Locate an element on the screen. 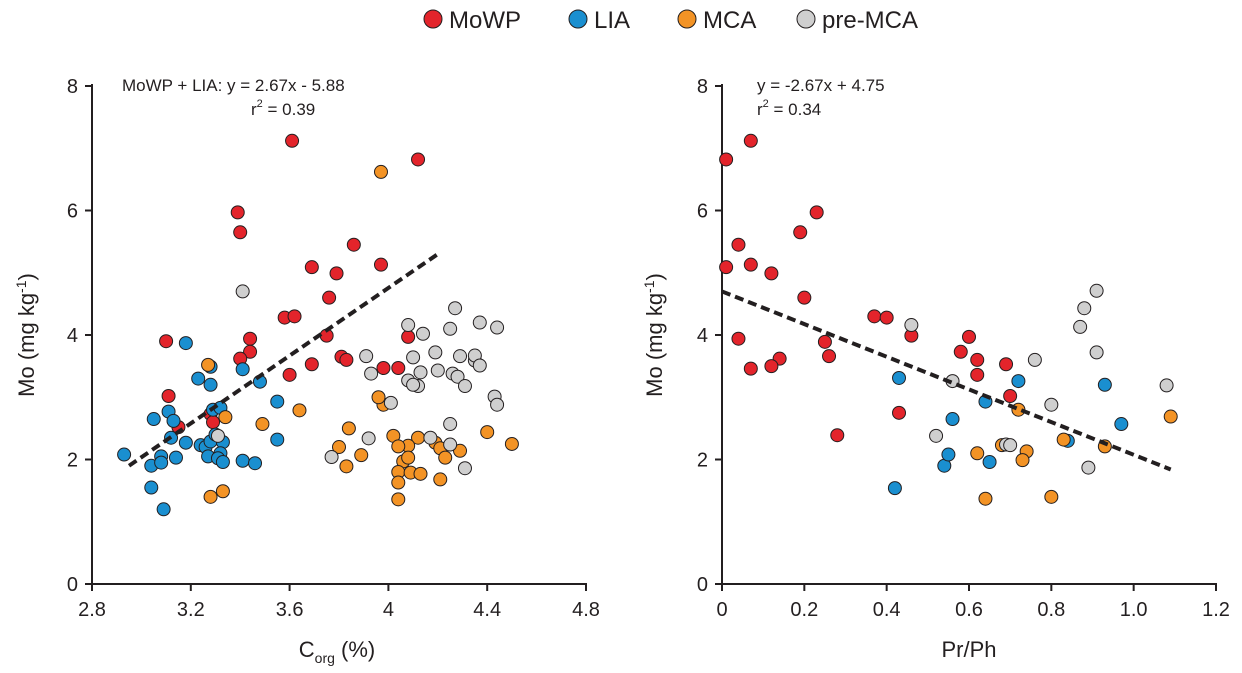 The image size is (1242, 673). x-tick-label-left: 4 is located at coordinates (388, 610).